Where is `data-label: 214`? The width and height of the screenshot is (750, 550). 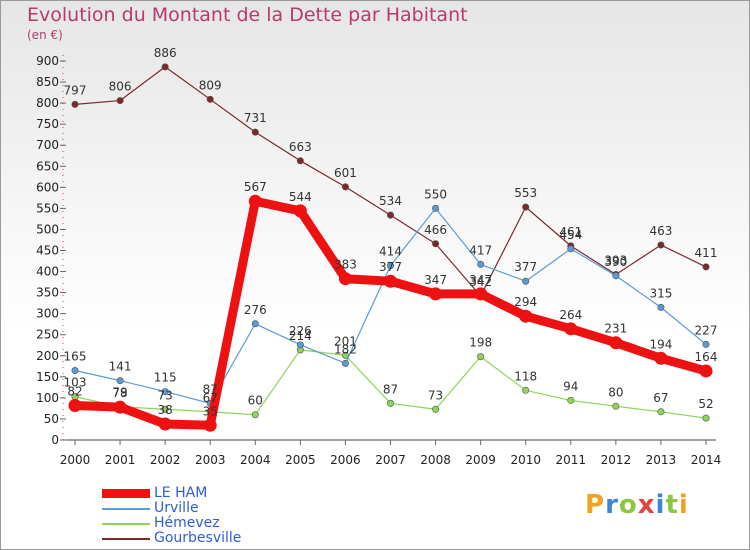
data-label: 214 is located at coordinates (300, 336).